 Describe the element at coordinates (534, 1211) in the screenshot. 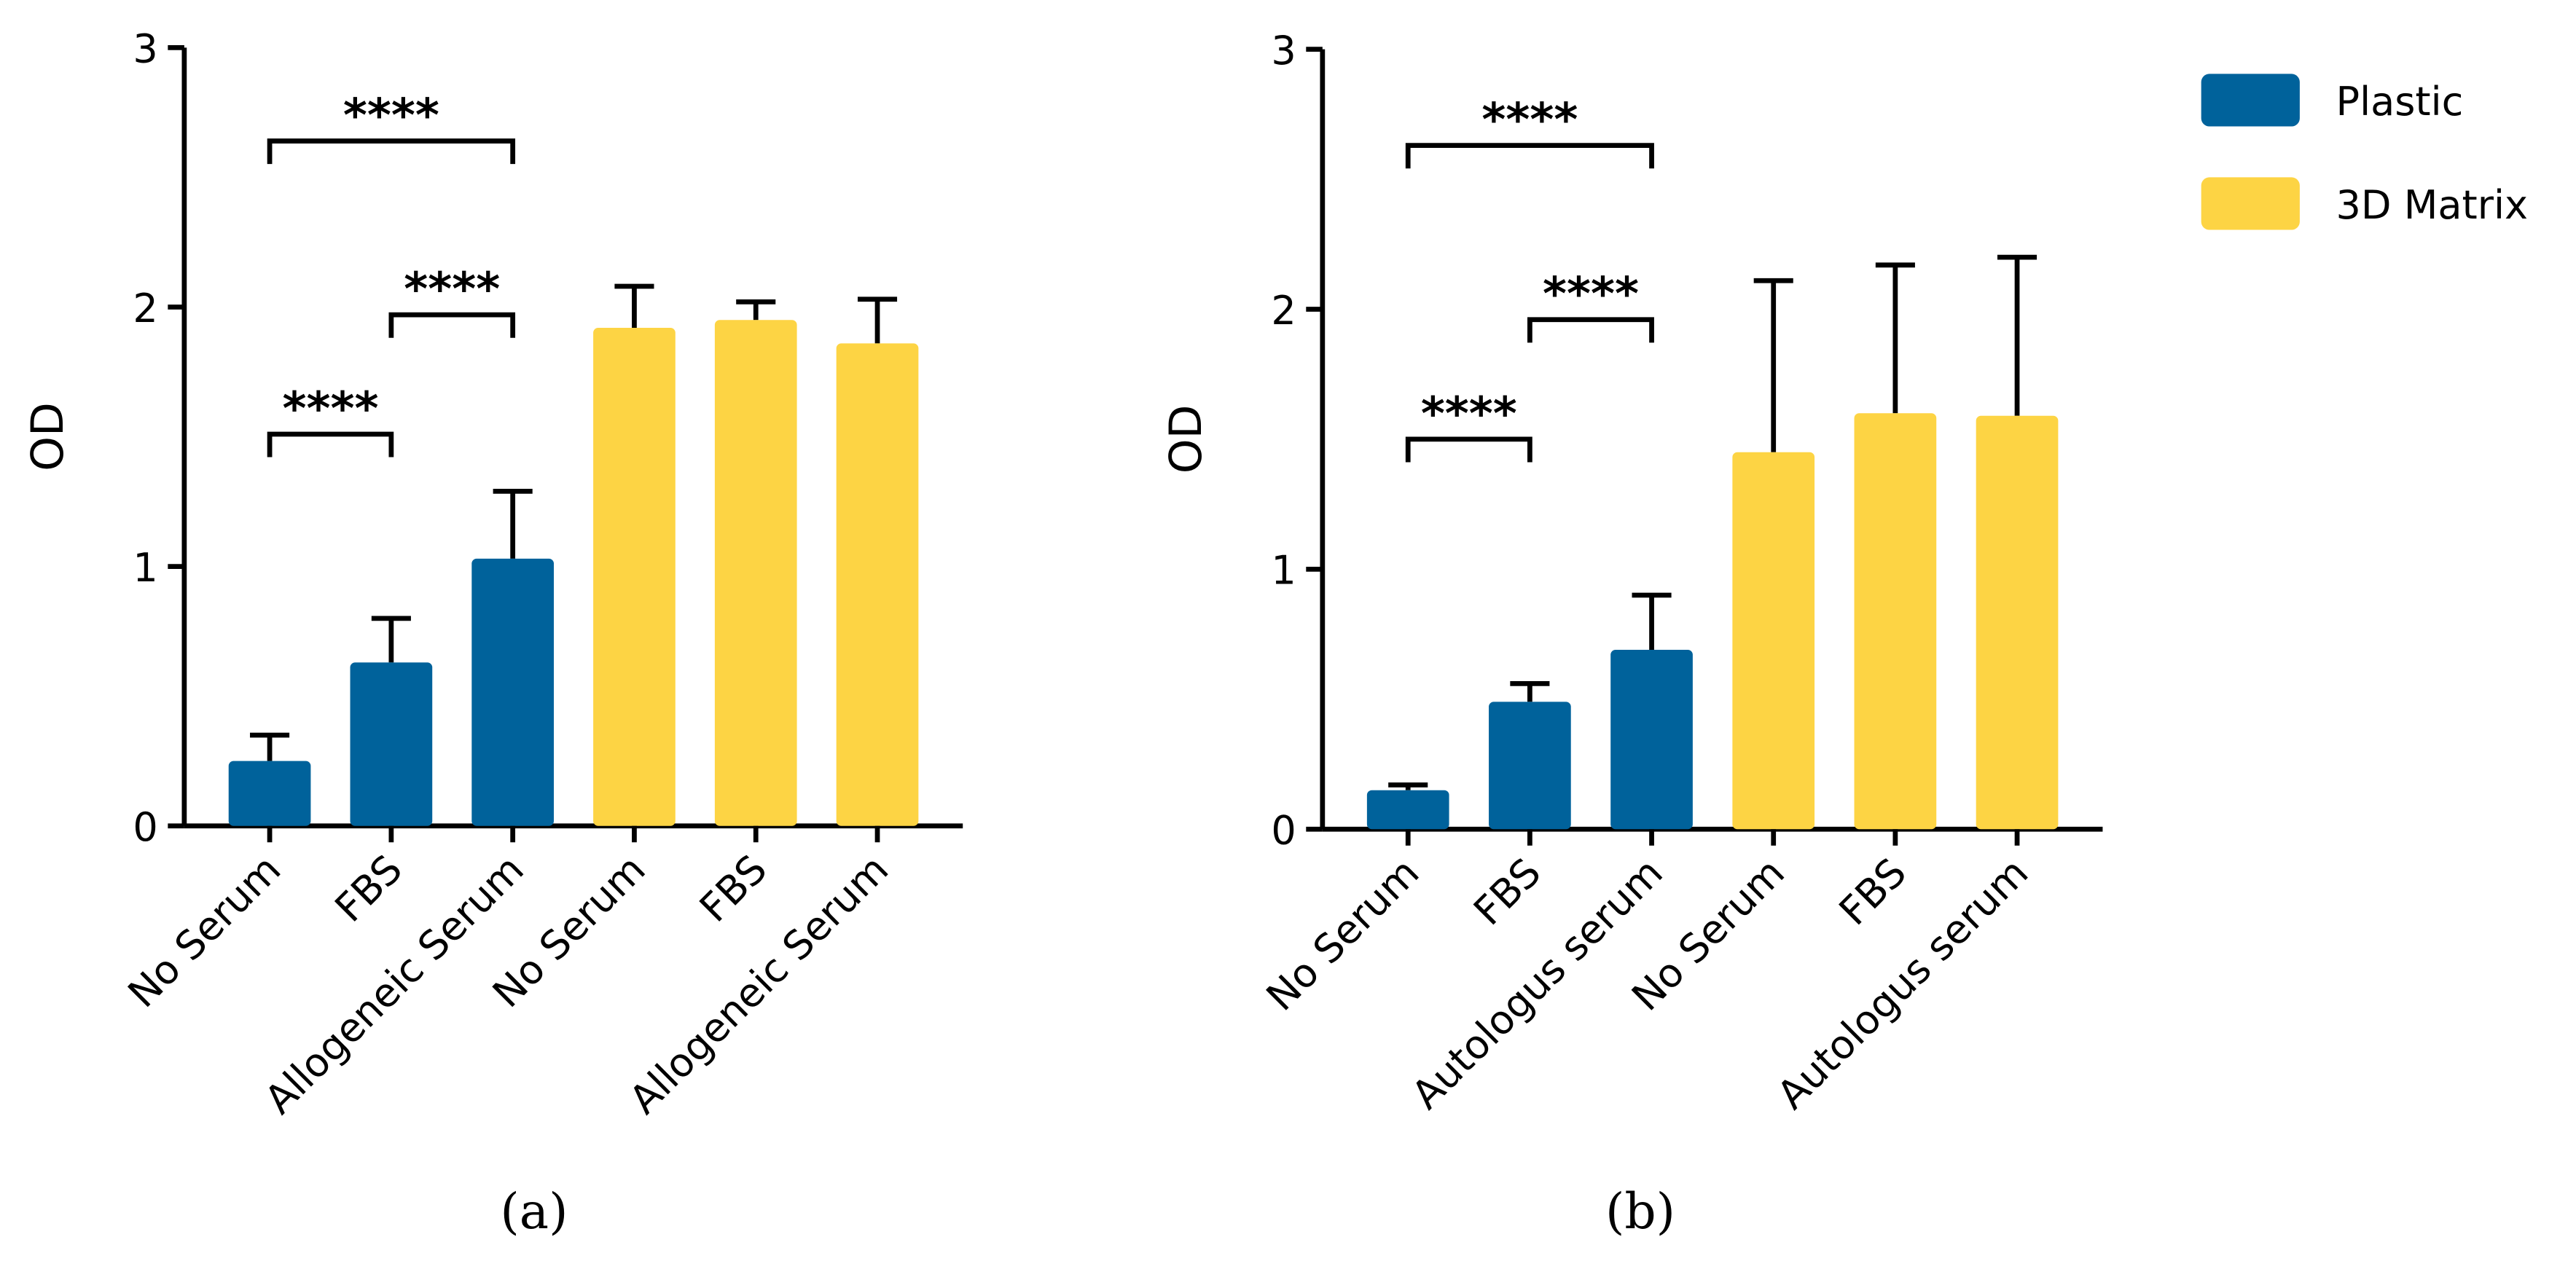

I see `panel-label: (a)` at that location.